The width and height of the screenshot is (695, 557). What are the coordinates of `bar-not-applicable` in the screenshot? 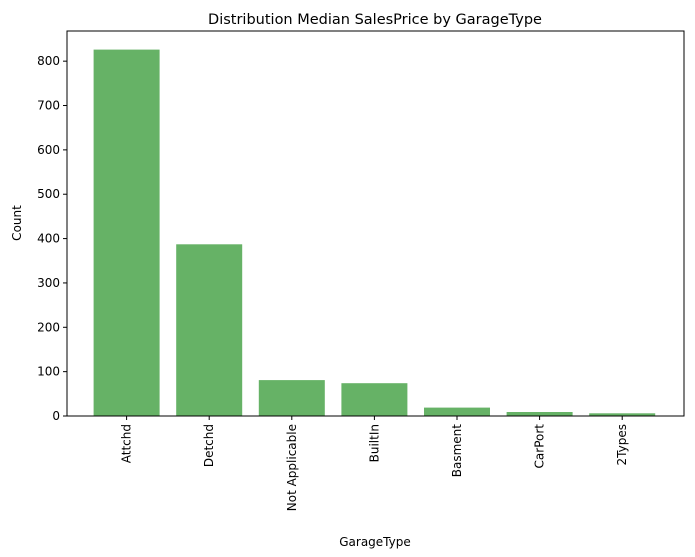 It's located at (291, 398).